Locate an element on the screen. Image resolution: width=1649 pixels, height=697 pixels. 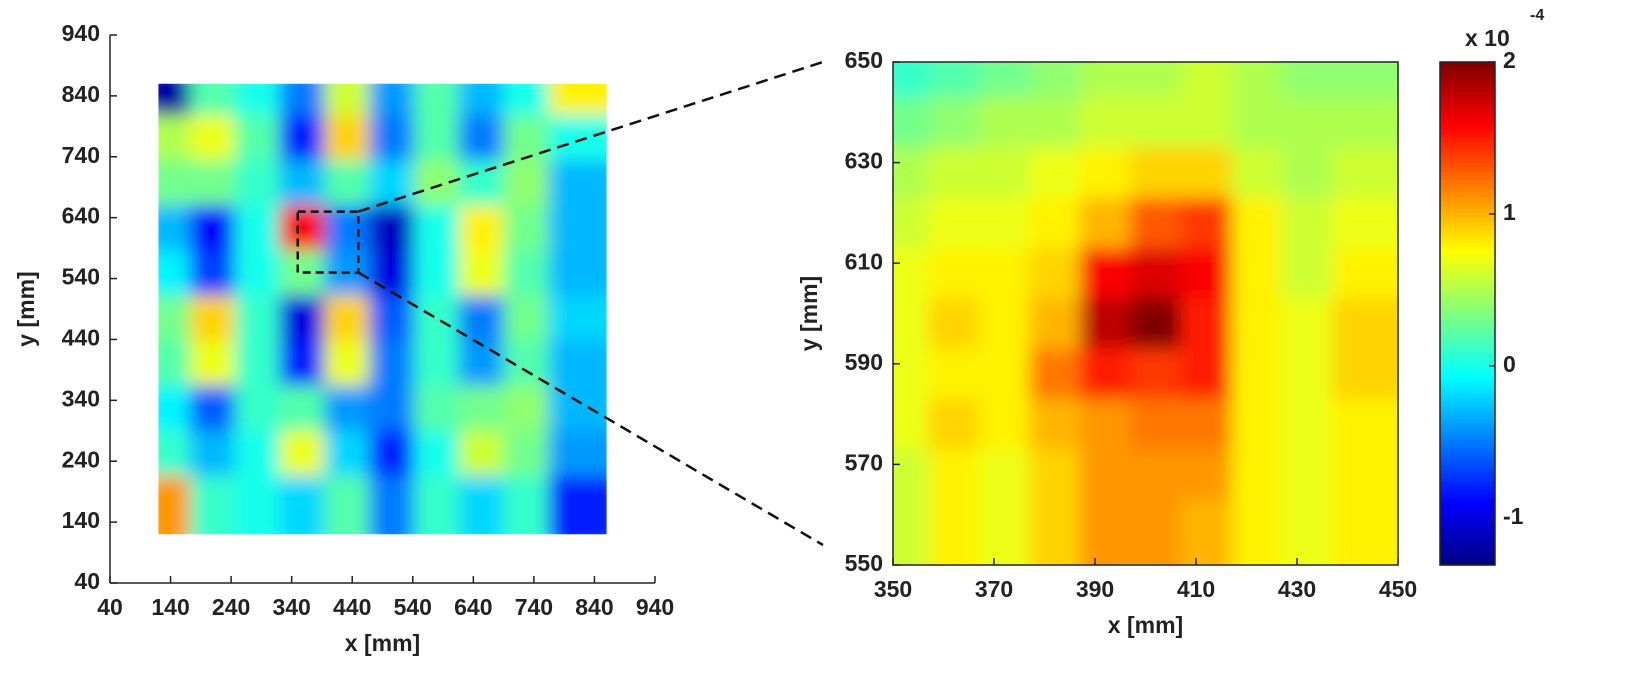
zoom-connector is located at coordinates (590, 136).